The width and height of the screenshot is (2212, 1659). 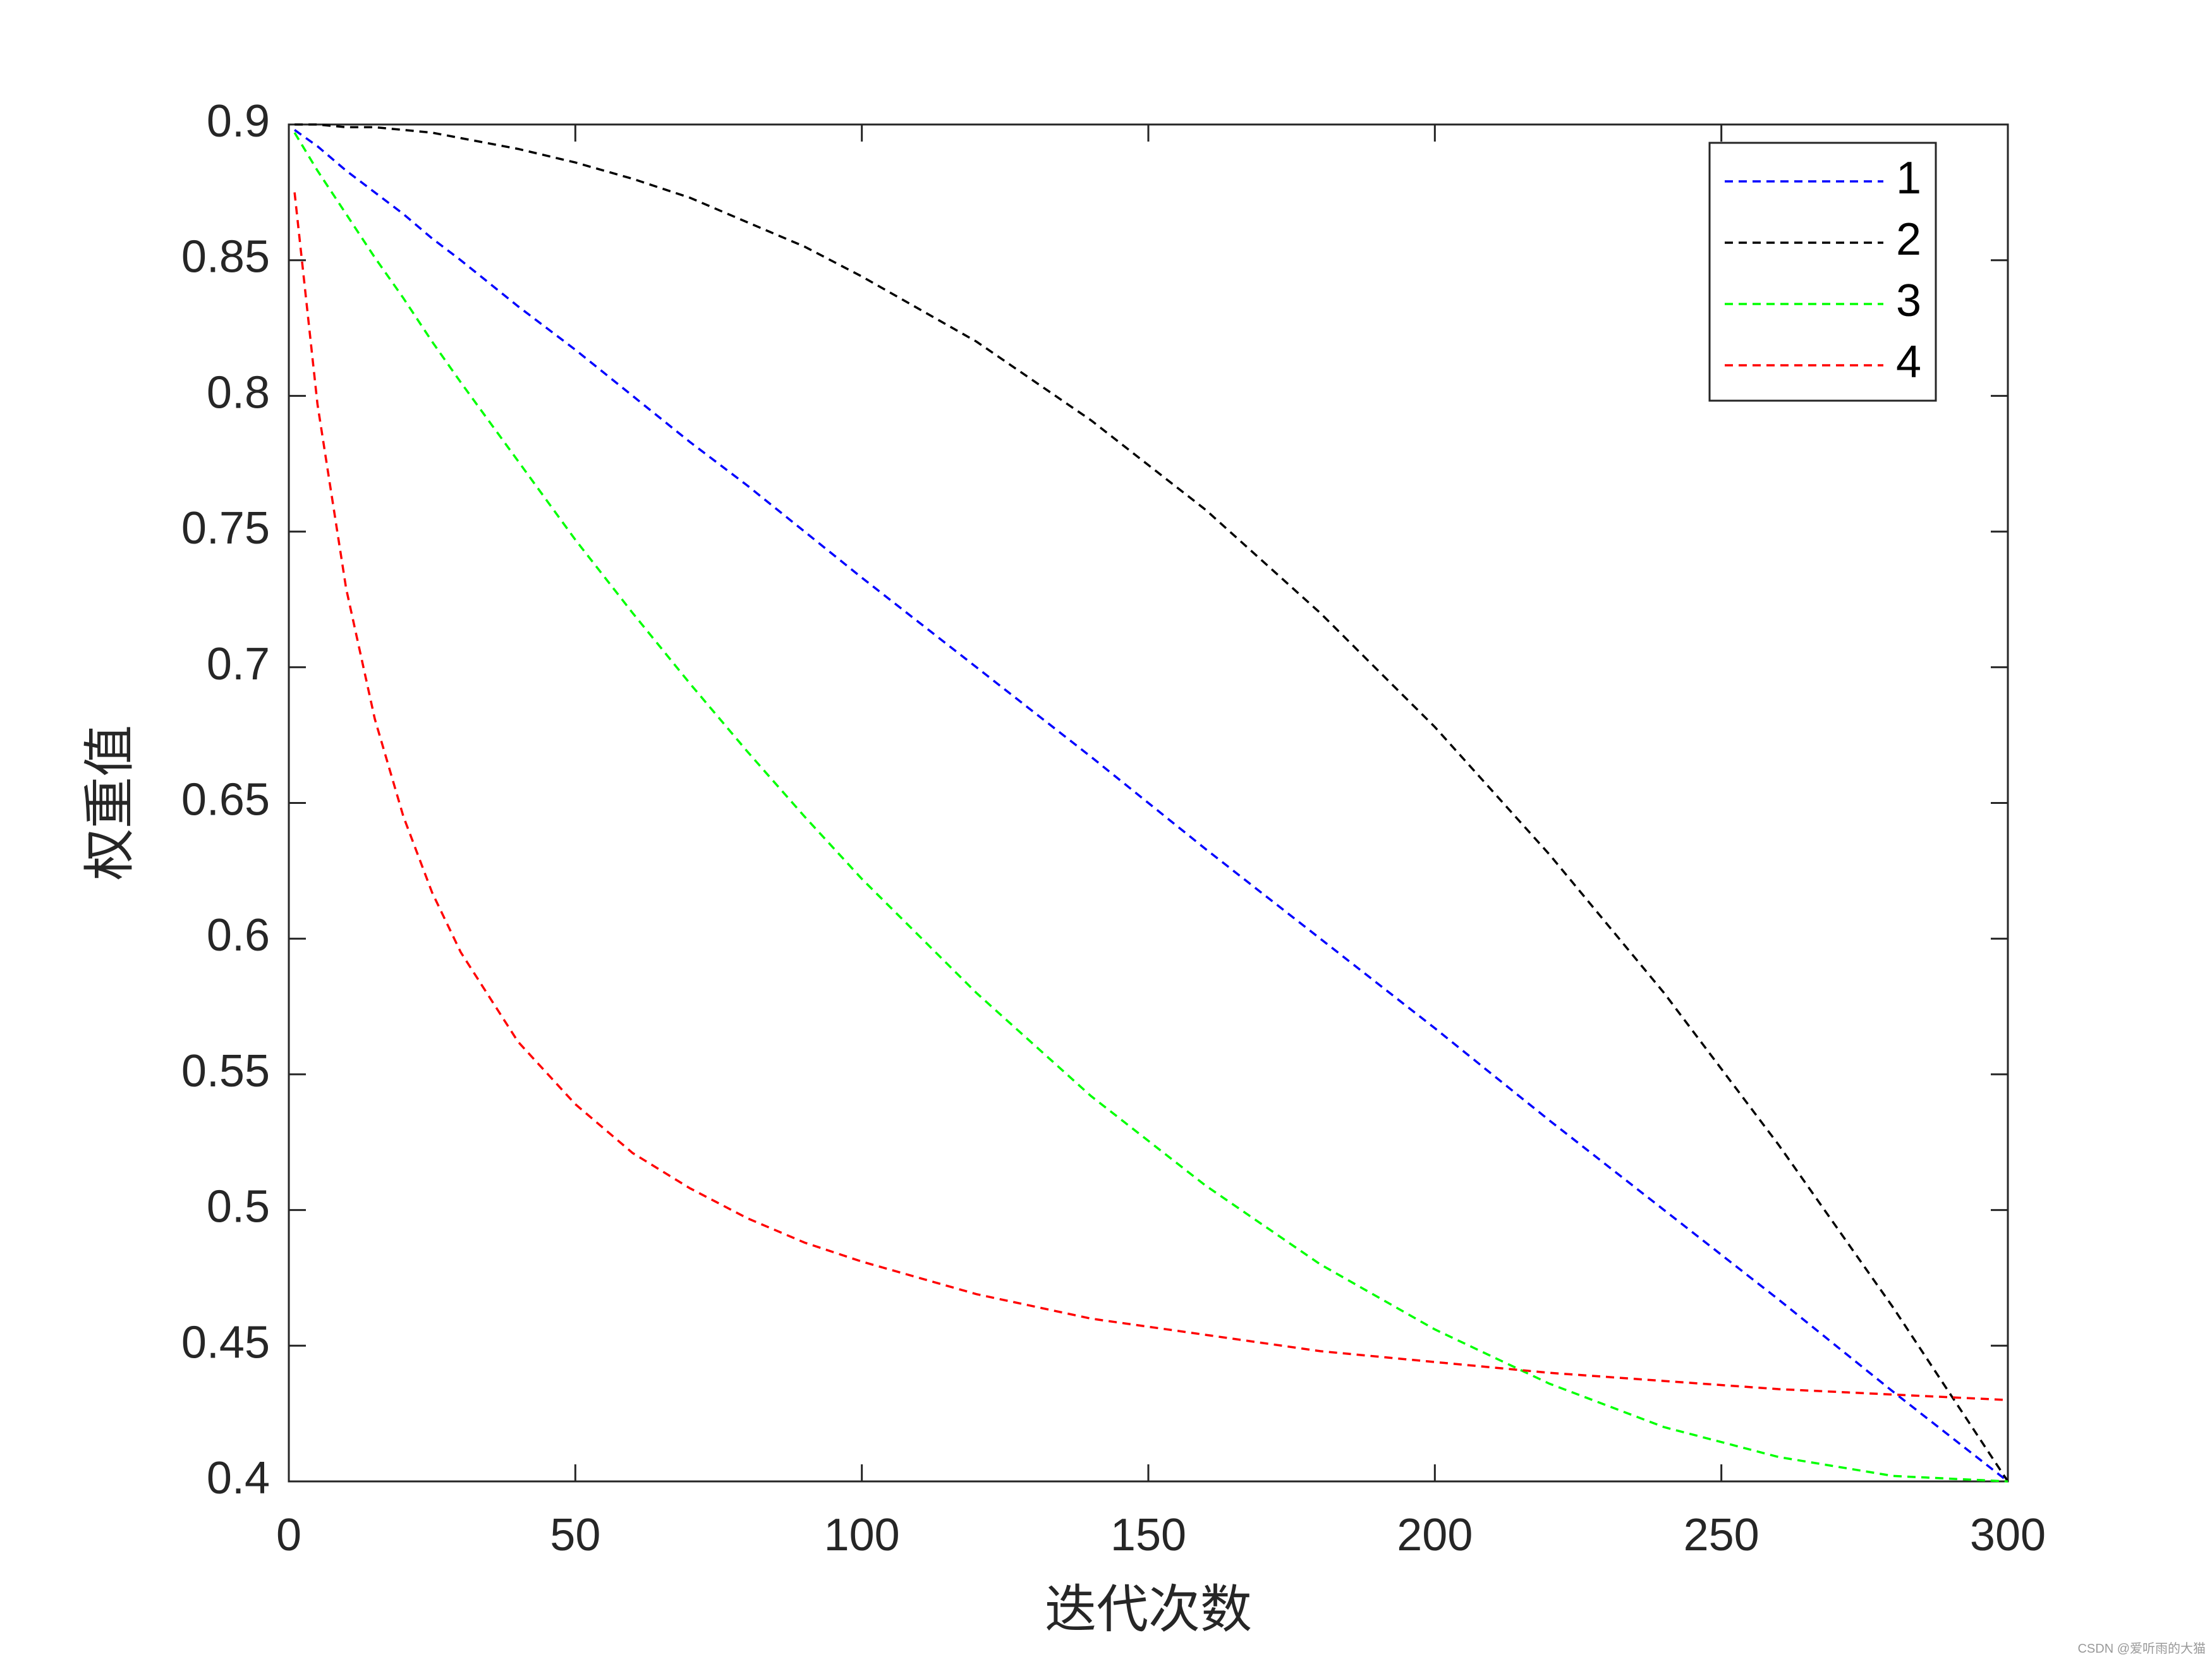 What do you see at coordinates (1908, 362) in the screenshot?
I see `legend-label: 4` at bounding box center [1908, 362].